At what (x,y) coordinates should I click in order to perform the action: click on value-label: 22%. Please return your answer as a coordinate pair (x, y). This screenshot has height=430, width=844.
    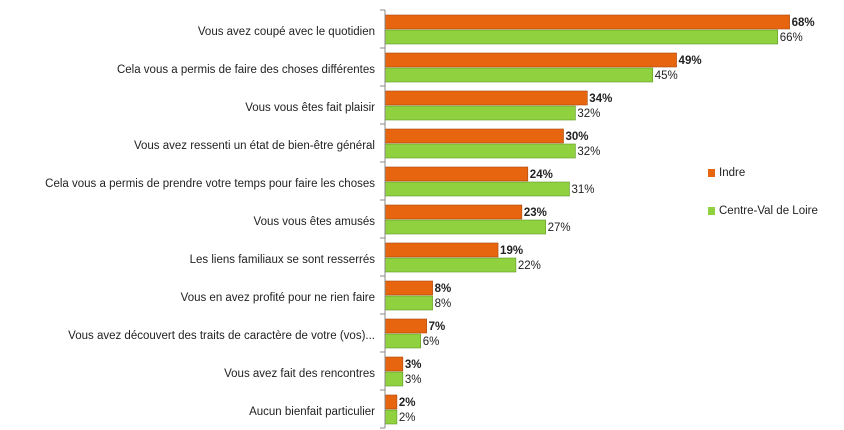
    Looking at the image, I should click on (529, 266).